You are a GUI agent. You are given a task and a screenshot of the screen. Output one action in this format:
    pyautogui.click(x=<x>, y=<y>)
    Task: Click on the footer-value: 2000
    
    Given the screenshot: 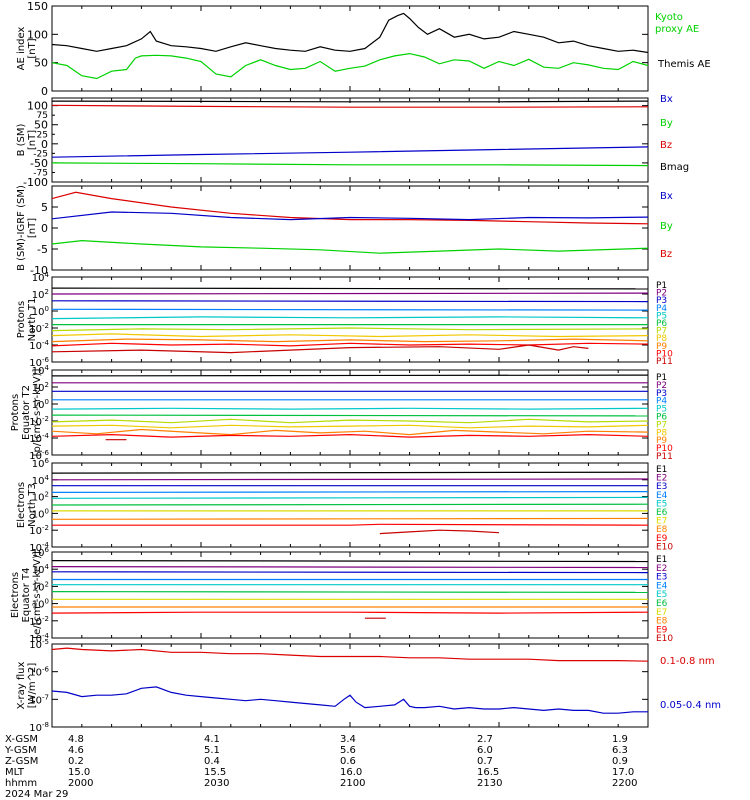 What is the action you would take?
    pyautogui.click(x=81, y=783)
    